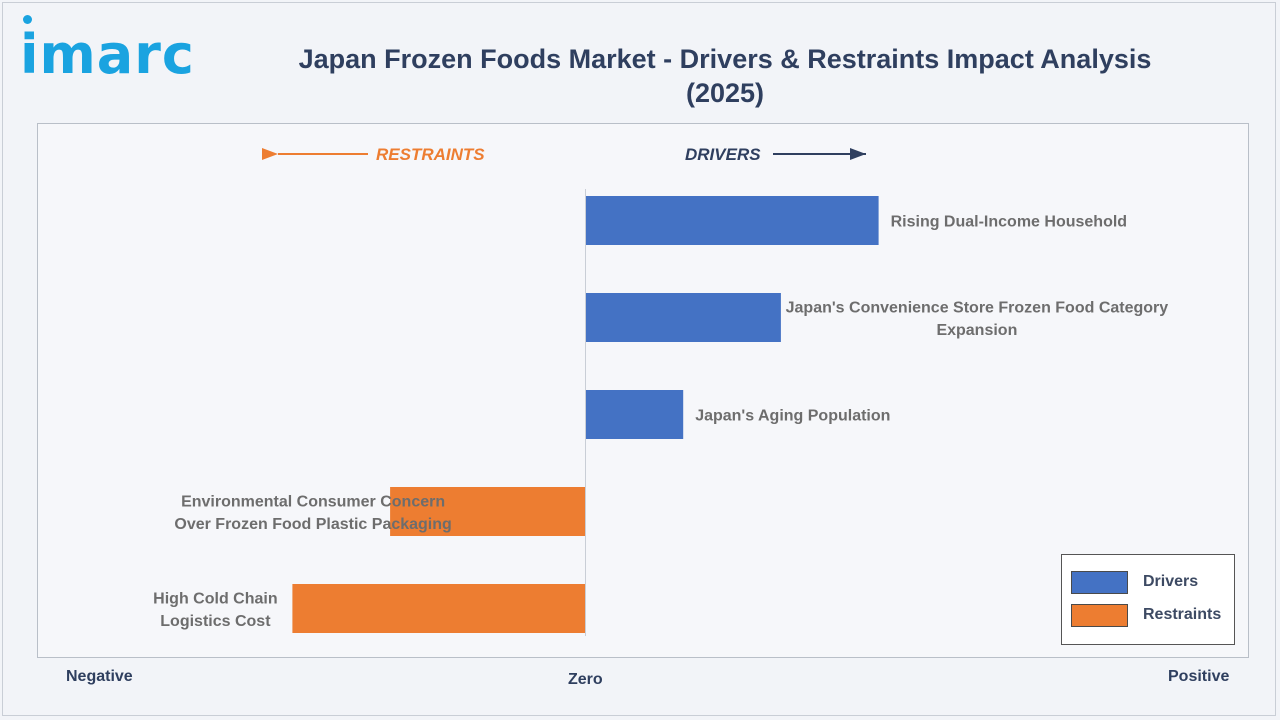  What do you see at coordinates (99, 676) in the screenshot?
I see `axis-negative-label: Negative` at bounding box center [99, 676].